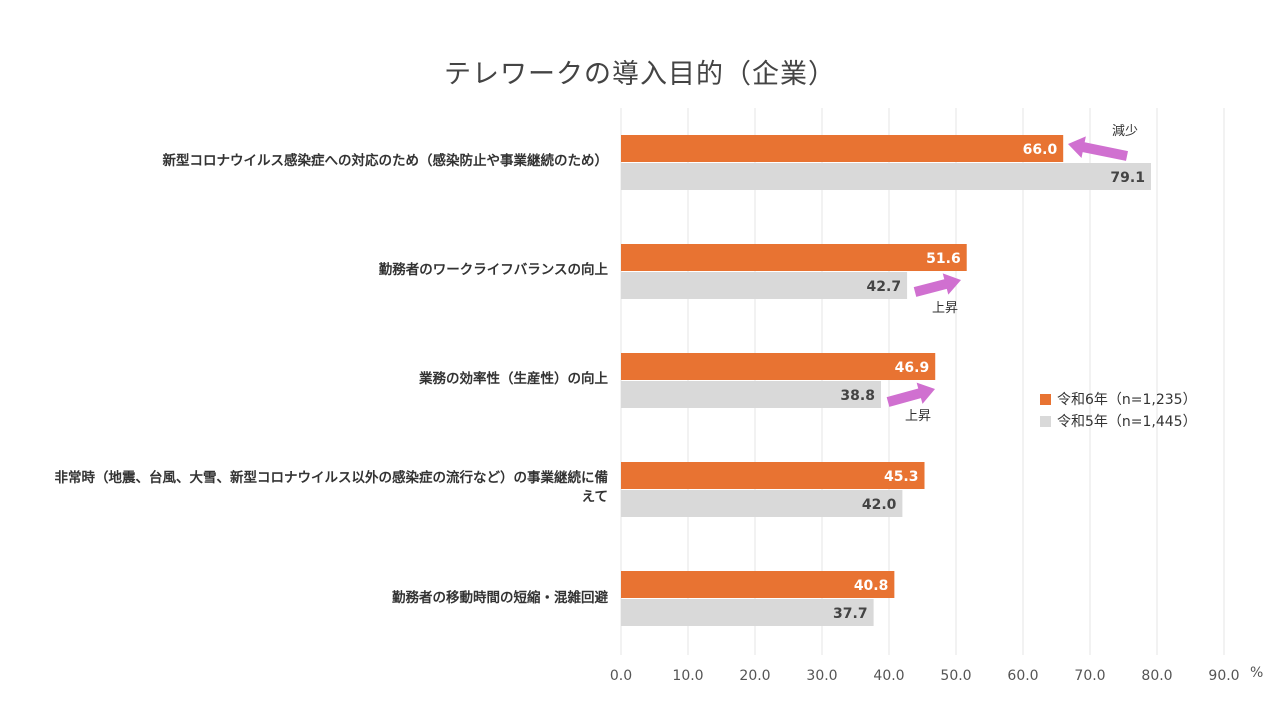 The width and height of the screenshot is (1280, 720). I want to click on legend-swatch-2023, so click(1045, 421).